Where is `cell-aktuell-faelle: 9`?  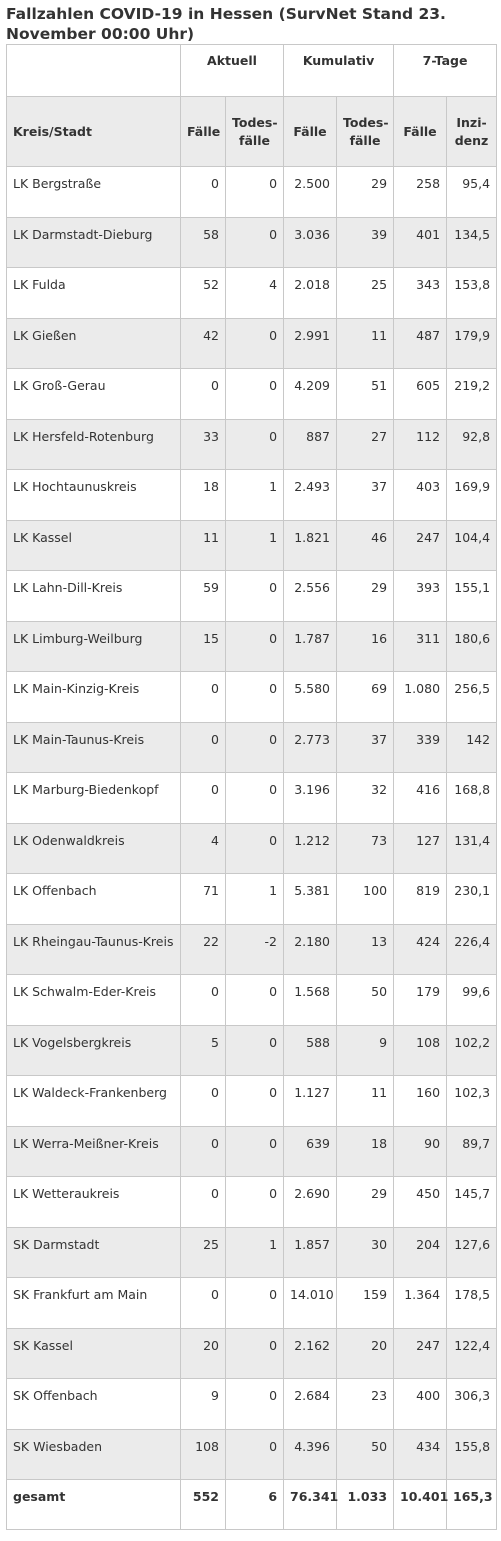
cell-aktuell-faelle: 9 is located at coordinates (203, 1404).